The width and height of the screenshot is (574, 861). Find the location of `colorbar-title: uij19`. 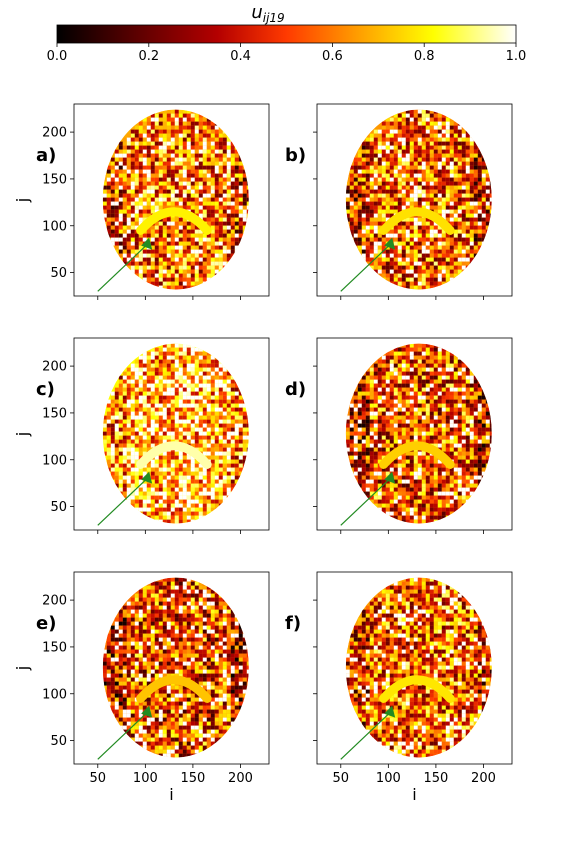

colorbar-title: uij19 is located at coordinates (267, 13).